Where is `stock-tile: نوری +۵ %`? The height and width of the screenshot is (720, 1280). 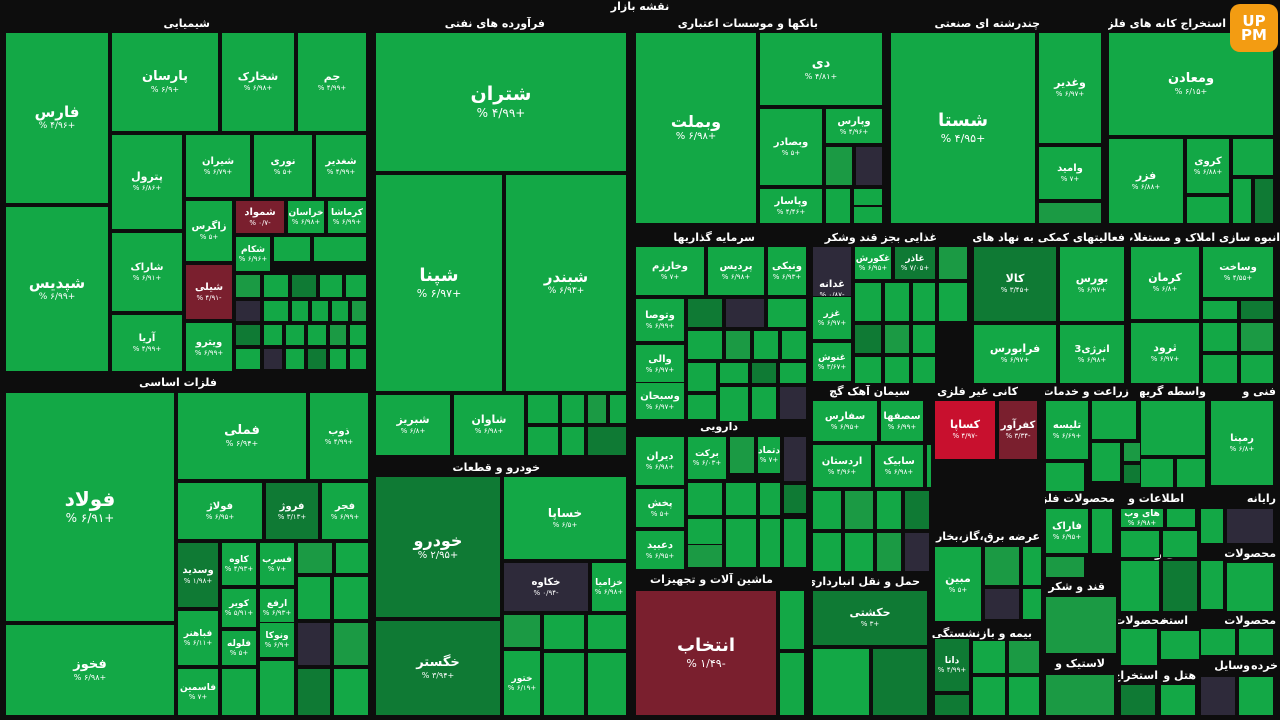
stock-tile: نوری +۵ % is located at coordinates (283, 166).